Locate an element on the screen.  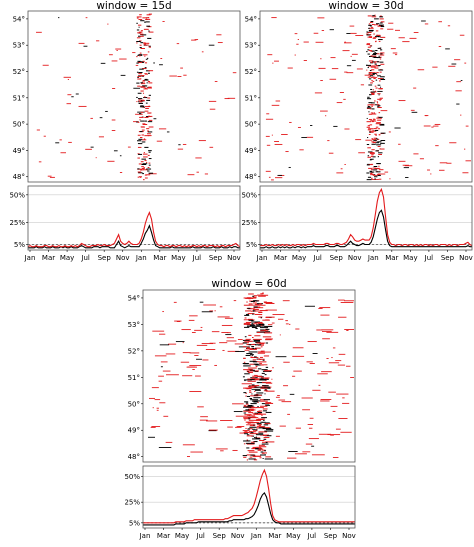
panel-title: window = 60d is located at coordinates (248, 284).